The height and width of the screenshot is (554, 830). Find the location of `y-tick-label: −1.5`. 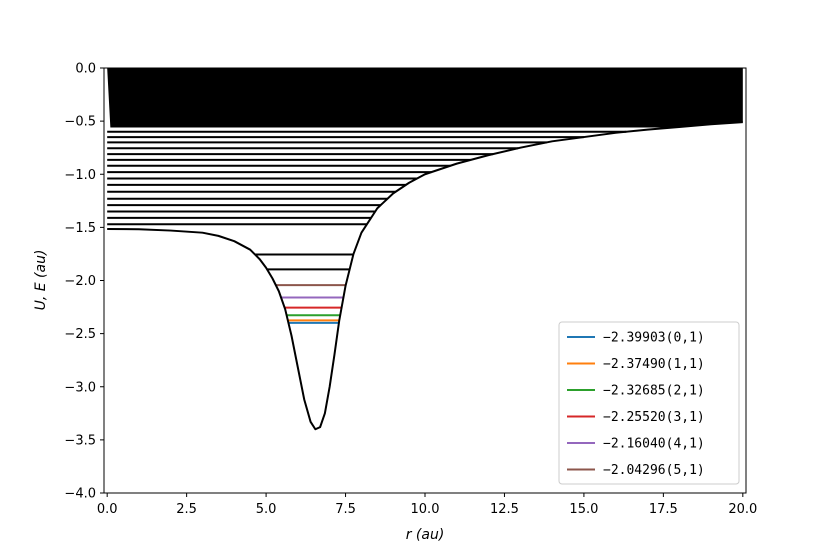

y-tick-label: −1.5 is located at coordinates (80, 228).